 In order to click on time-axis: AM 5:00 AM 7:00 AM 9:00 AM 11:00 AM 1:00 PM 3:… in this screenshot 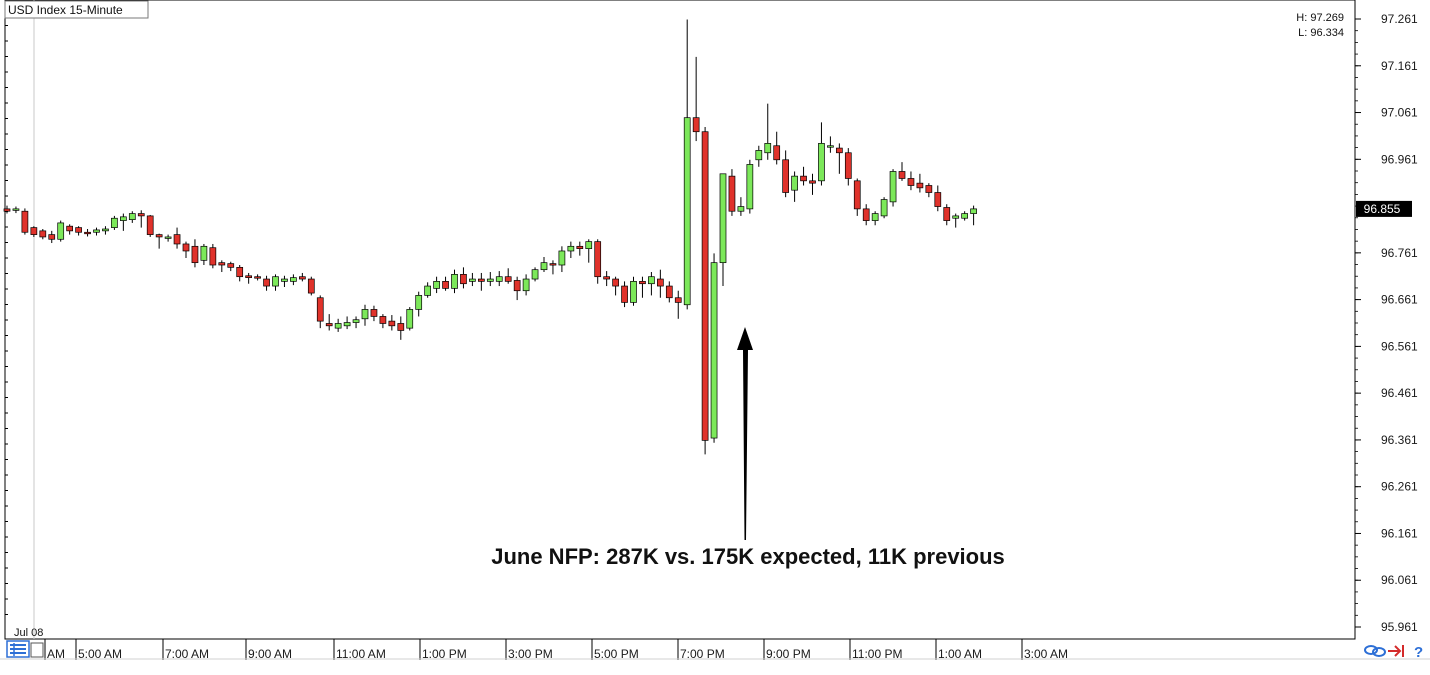, I will do `click(556, 650)`.